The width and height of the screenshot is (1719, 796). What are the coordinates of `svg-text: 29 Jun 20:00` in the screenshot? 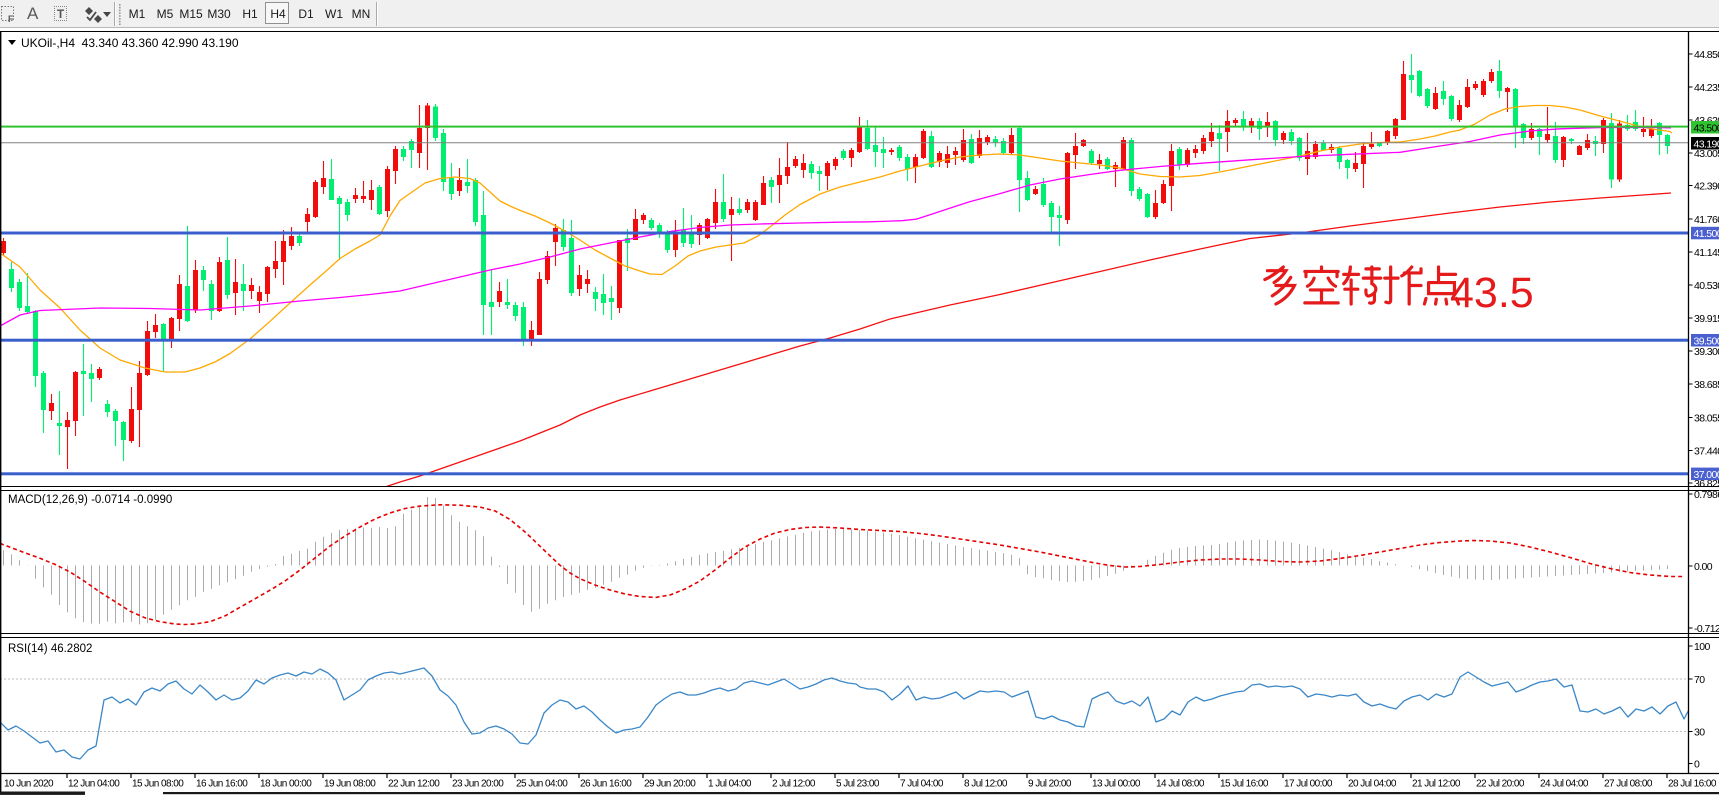 It's located at (670, 784).